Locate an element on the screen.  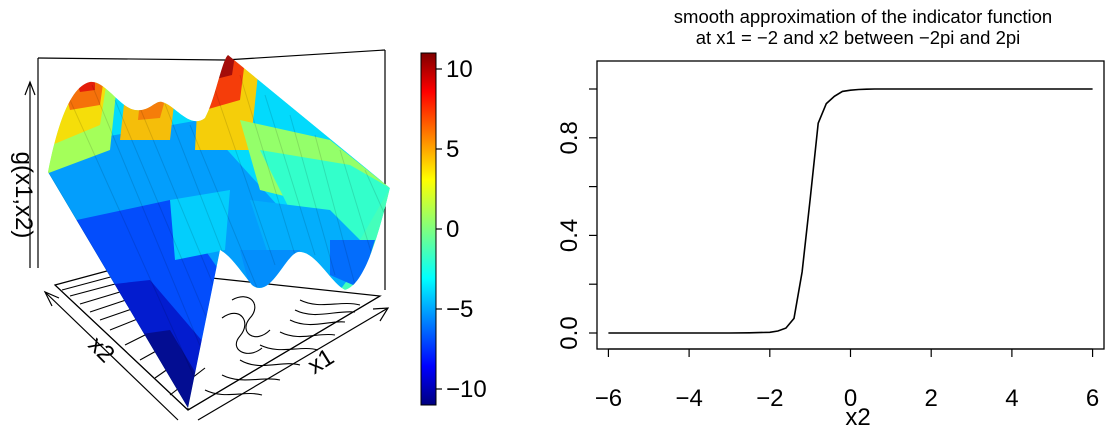
colorbar-tick-label: −10 is located at coordinates (466, 389).